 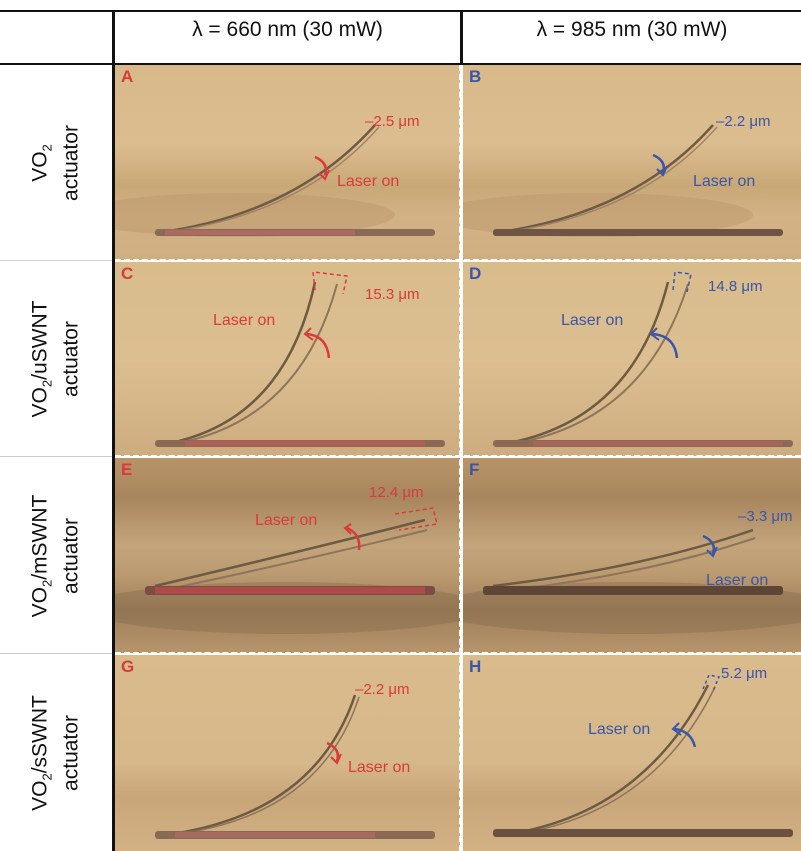 I want to click on column-title-985nm: λ = 985 nm (30 mW), so click(x=632, y=29).